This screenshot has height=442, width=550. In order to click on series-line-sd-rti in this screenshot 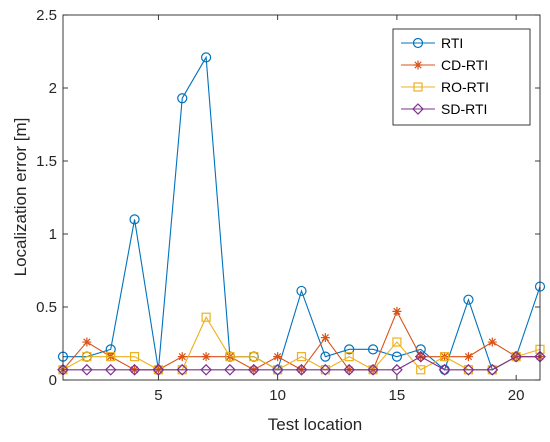, I will do `click(301, 363)`.